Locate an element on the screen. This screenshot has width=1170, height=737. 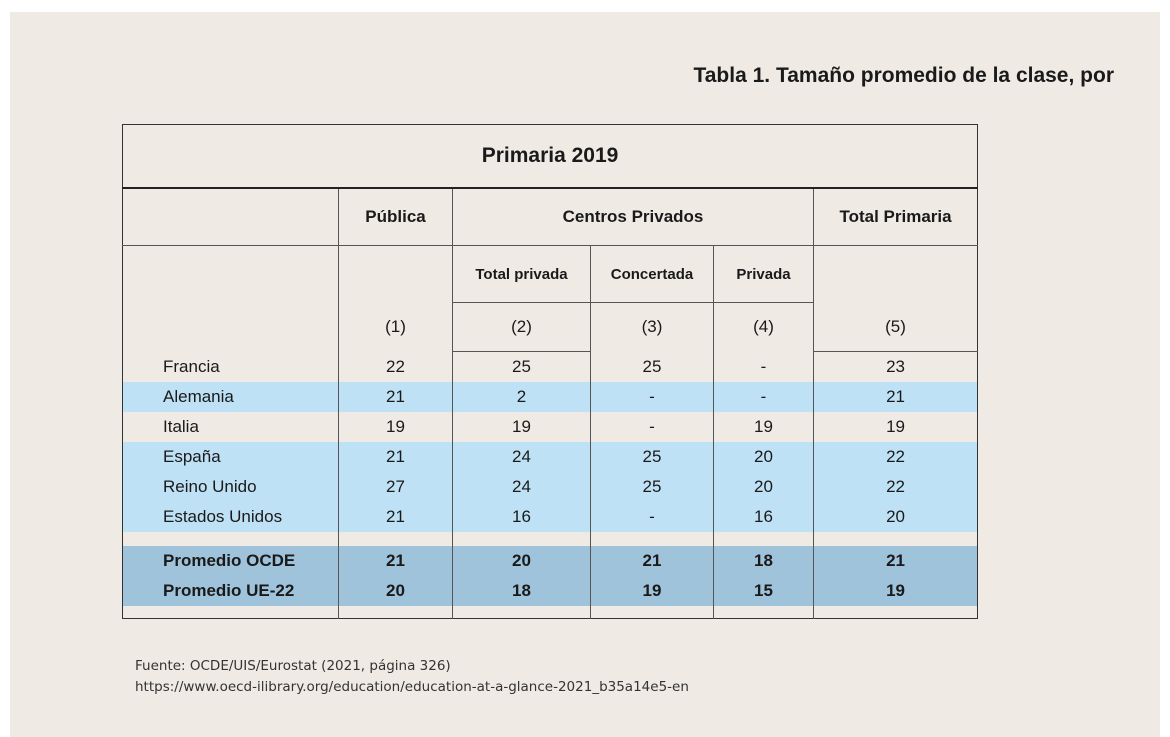
table-caption: Primaria 2019 is located at coordinates (550, 156).